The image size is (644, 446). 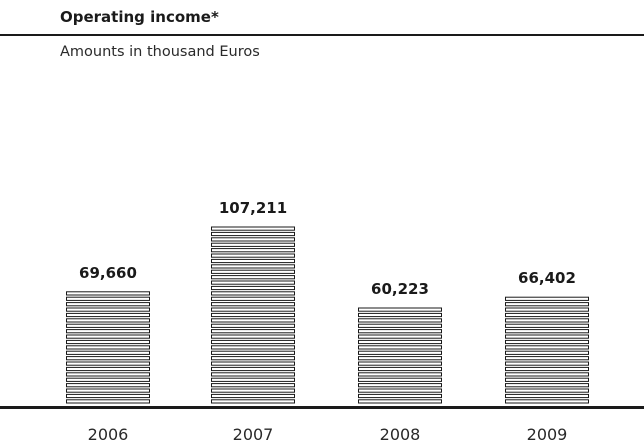 I want to click on bar-2008, so click(x=400, y=355).